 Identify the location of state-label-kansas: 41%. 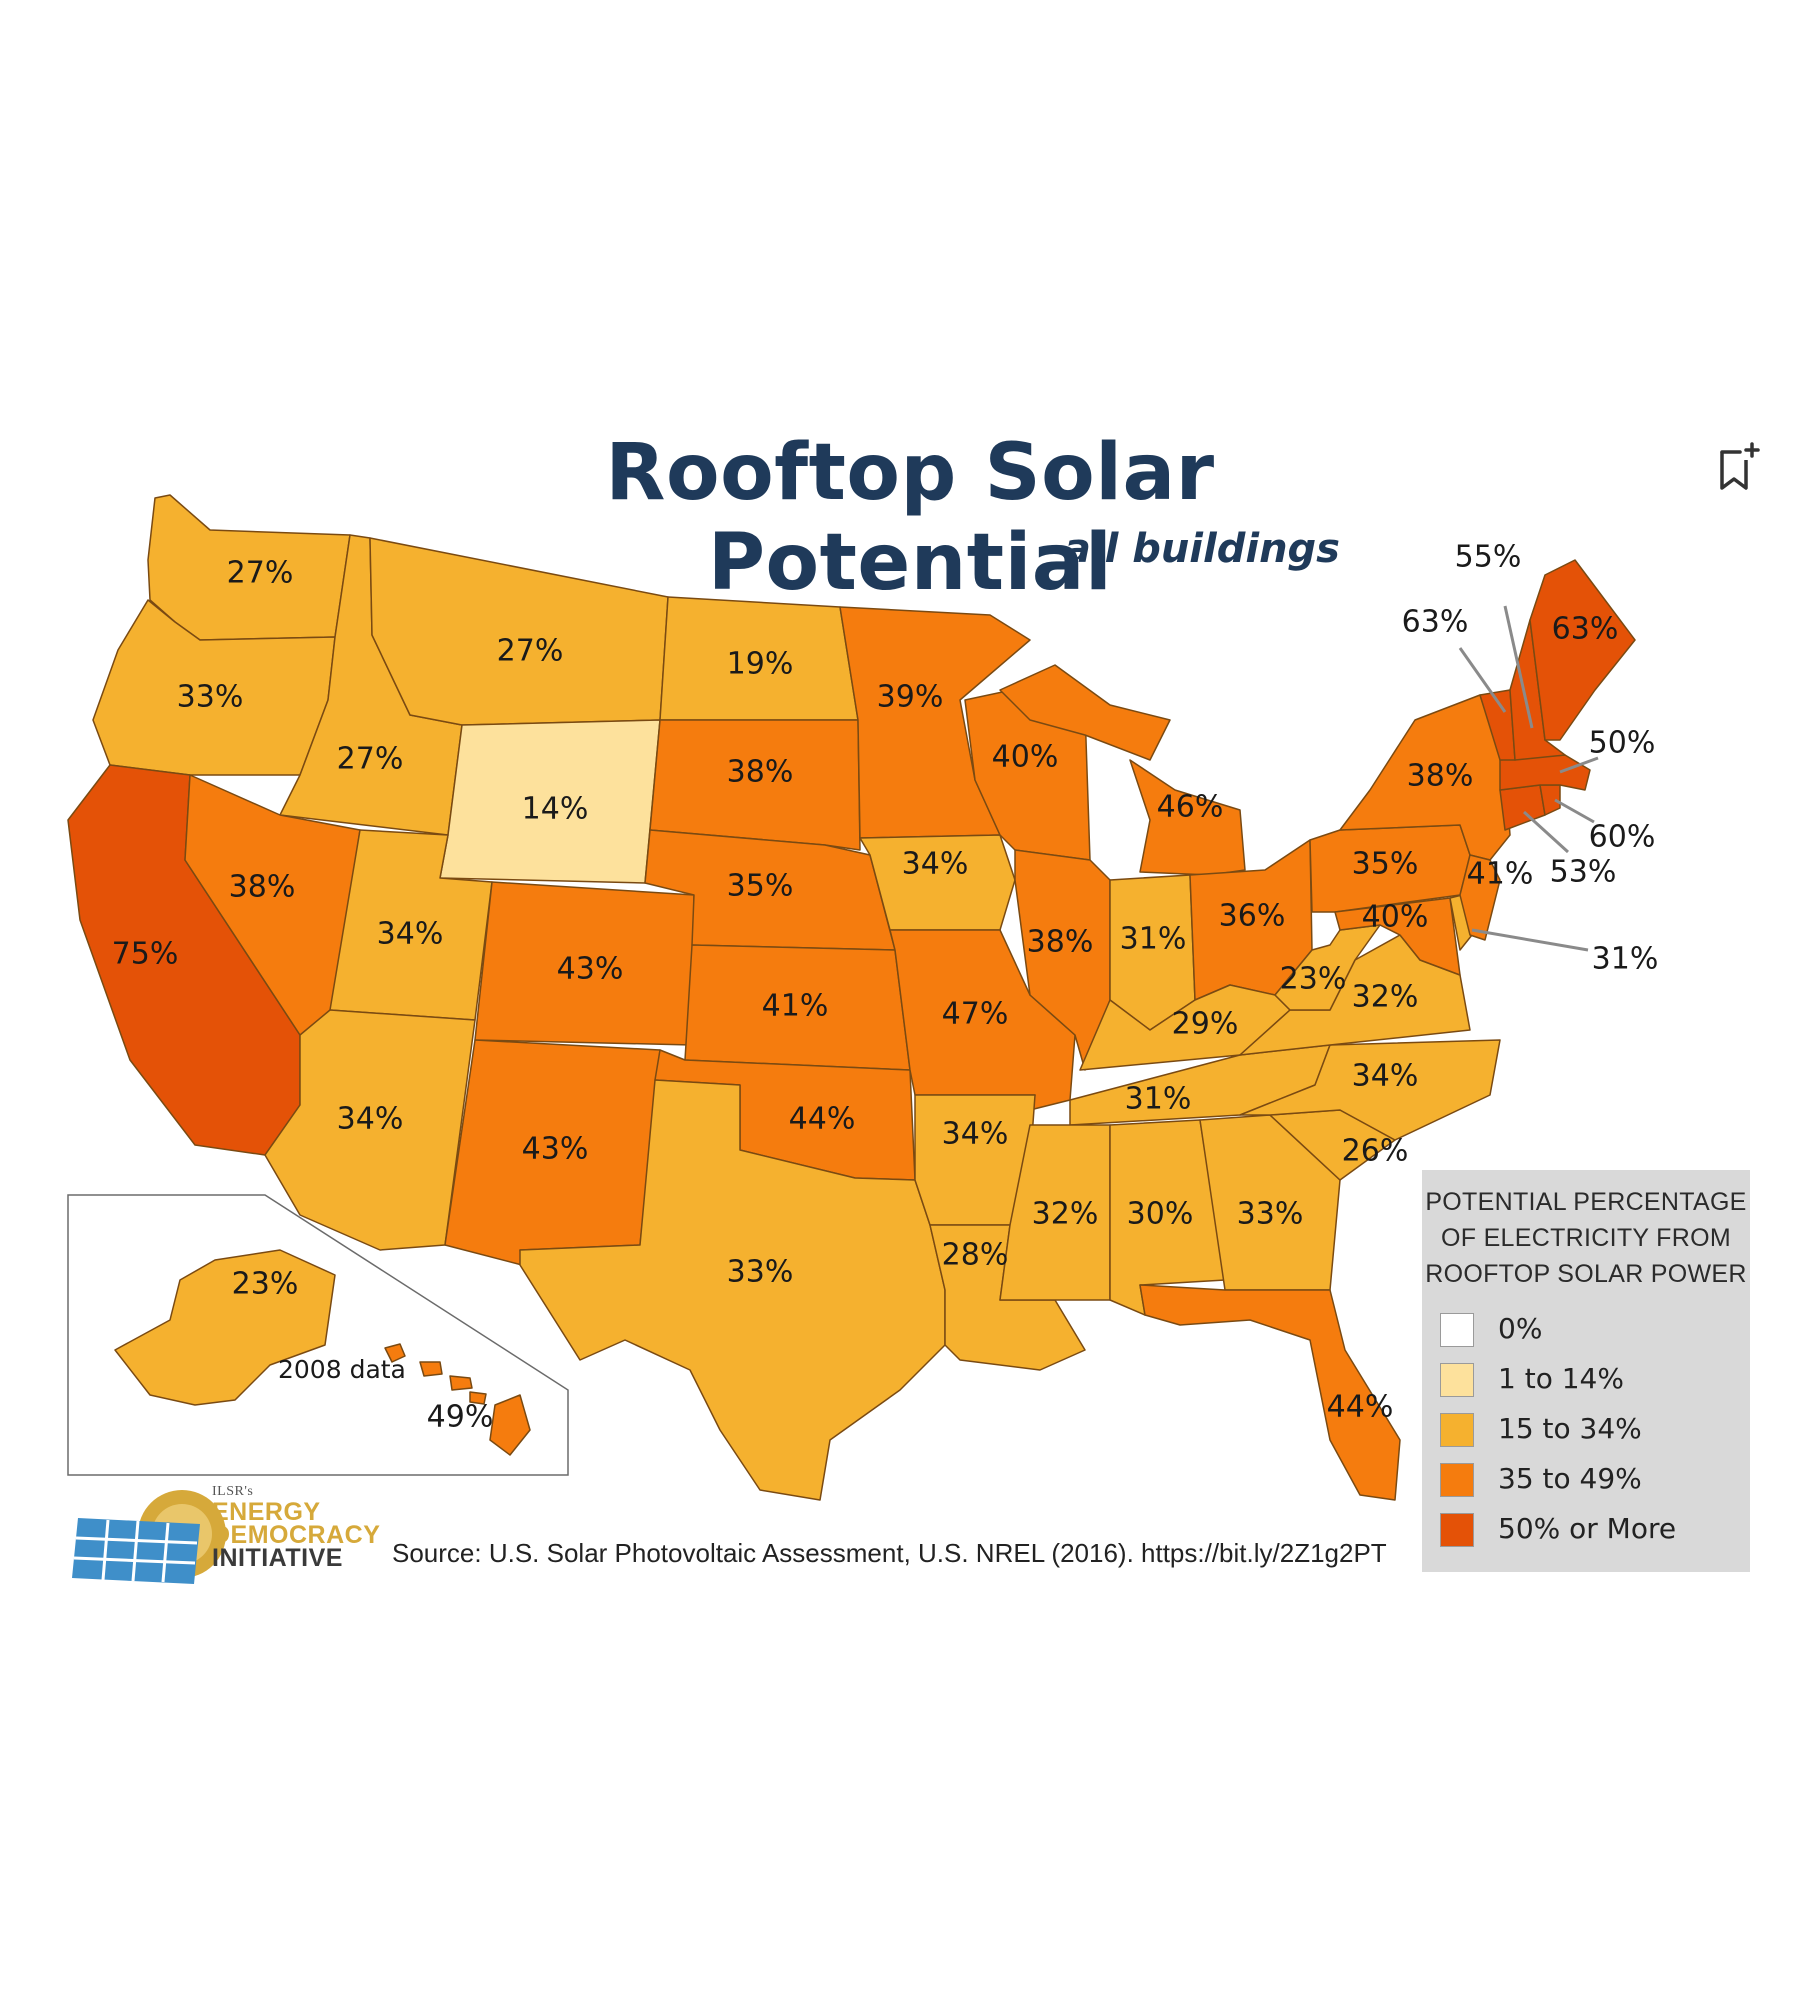
(795, 1006).